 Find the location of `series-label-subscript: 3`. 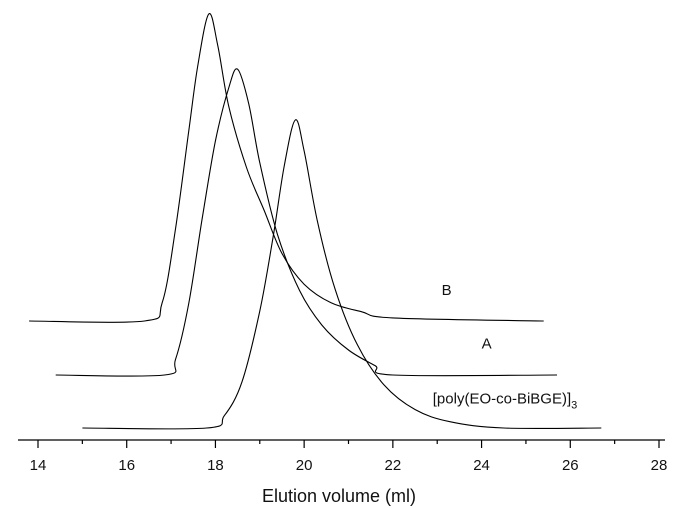

series-label-subscript: 3 is located at coordinates (574, 406).